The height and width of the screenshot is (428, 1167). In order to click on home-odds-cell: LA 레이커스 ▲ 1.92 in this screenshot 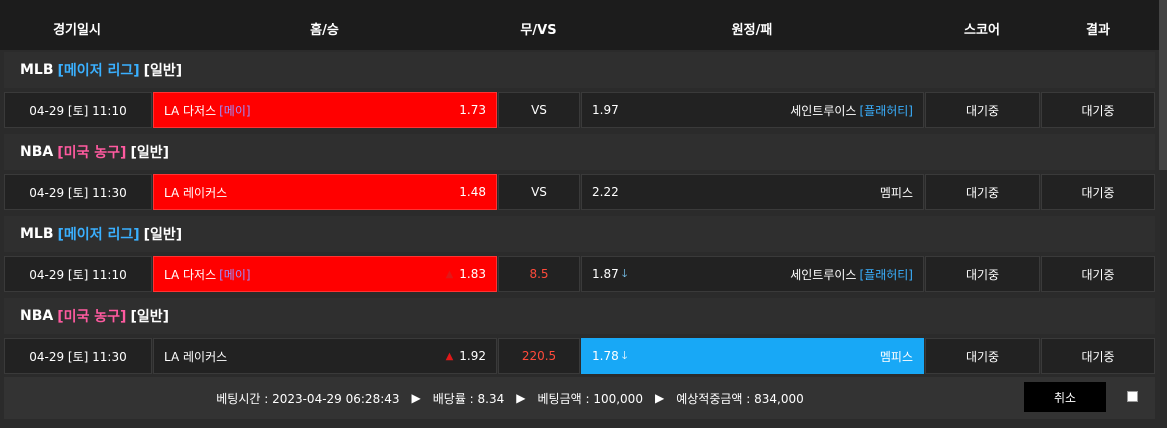, I will do `click(325, 356)`.